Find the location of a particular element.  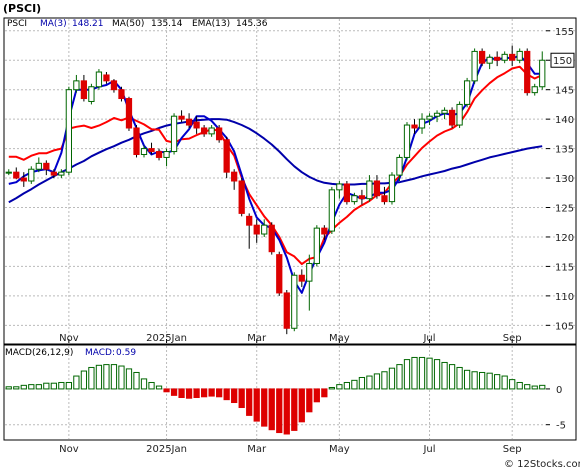

macd-x-tick-label: 2025Jan is located at coordinates (166, 449).